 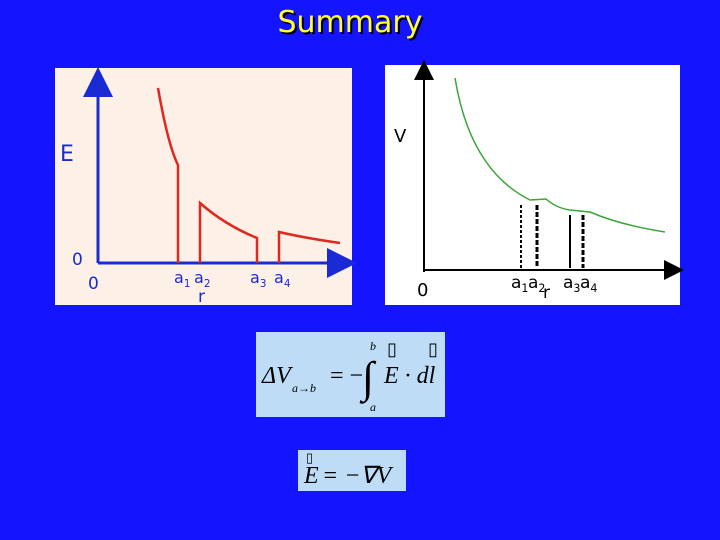 I want to click on lhs: E, so click(x=311, y=476).